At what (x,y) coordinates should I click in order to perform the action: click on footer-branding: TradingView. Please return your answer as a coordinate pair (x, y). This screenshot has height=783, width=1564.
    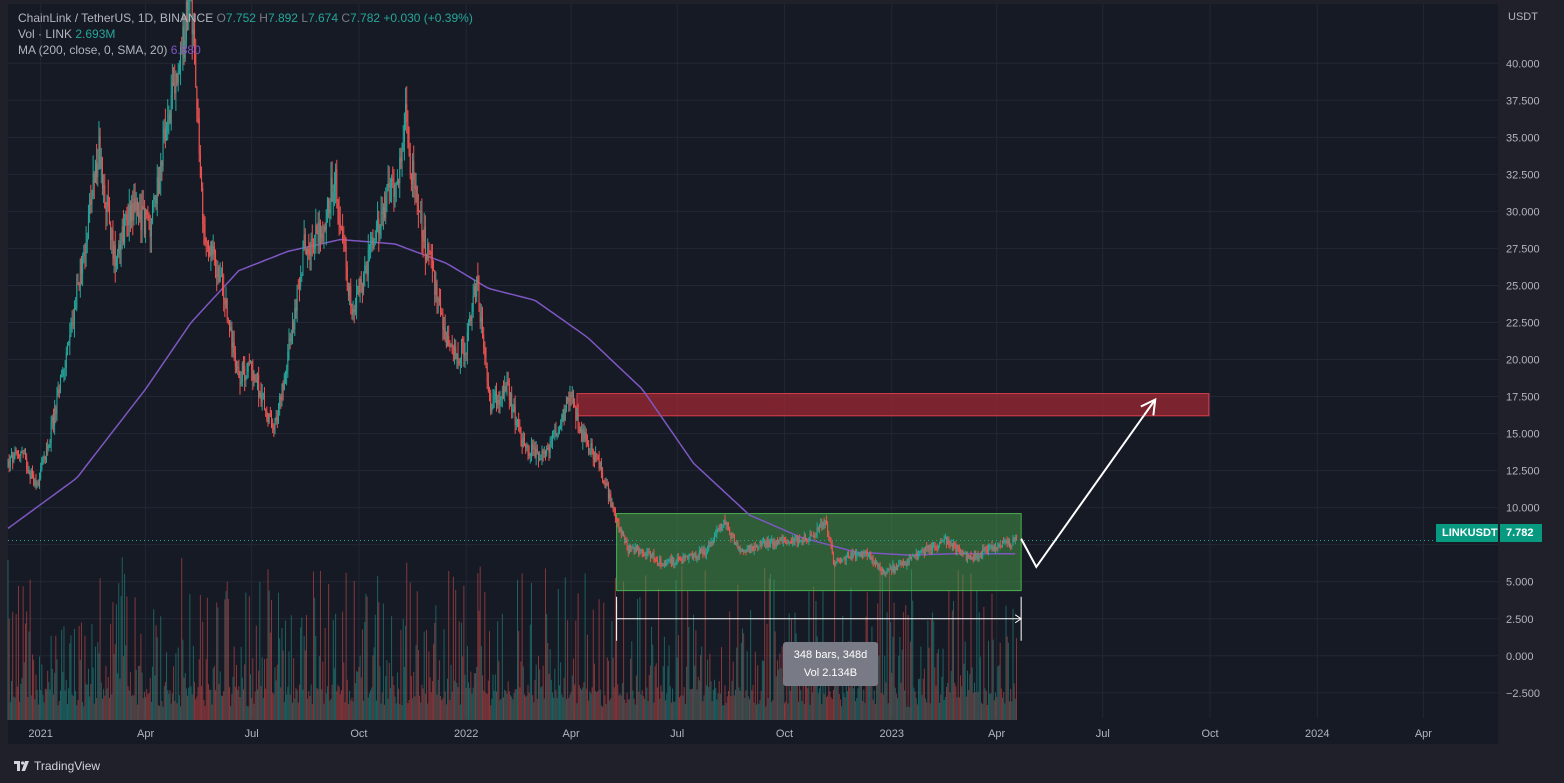
    Looking at the image, I should click on (57, 766).